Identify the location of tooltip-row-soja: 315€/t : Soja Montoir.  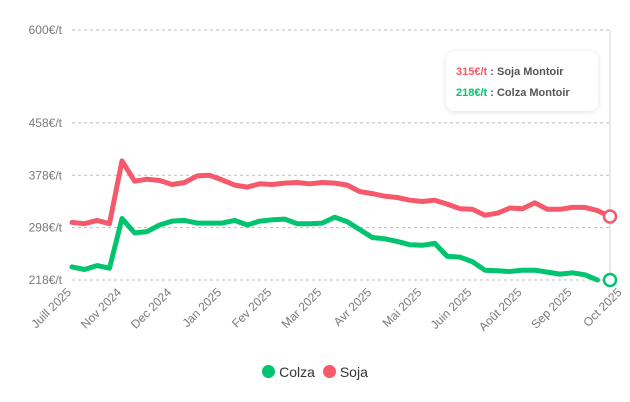
(510, 72).